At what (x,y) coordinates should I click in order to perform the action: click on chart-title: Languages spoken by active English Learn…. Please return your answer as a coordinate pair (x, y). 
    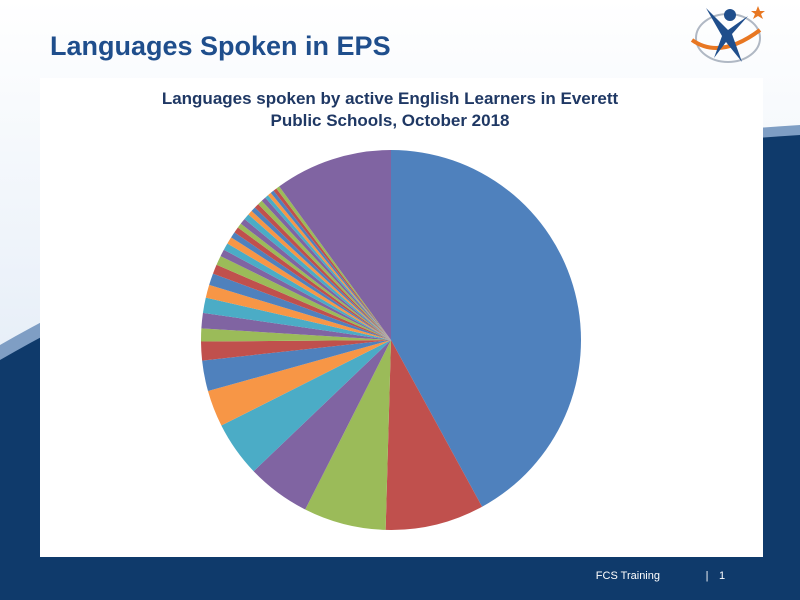
    Looking at the image, I should click on (390, 109).